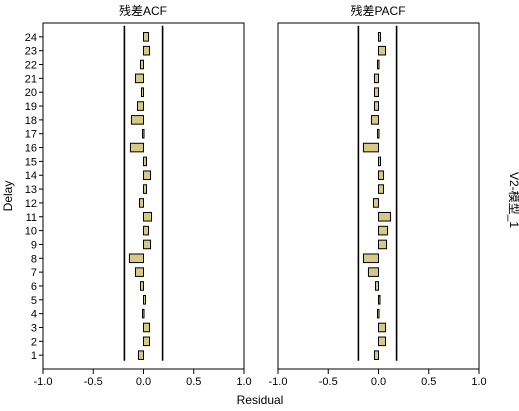 The height and width of the screenshot is (411, 519). I want to click on y-tick-label: 24, so click(31, 38).